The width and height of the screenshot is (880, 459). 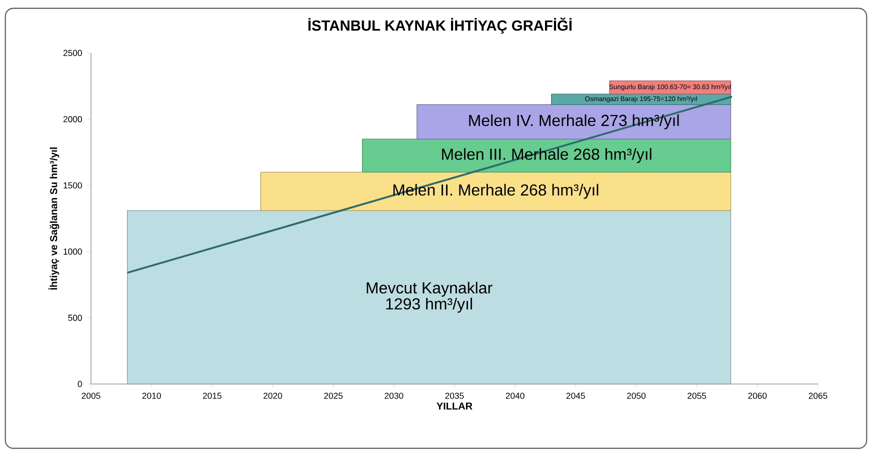 What do you see at coordinates (429, 297) in the screenshot?
I see `series-label: Mevcut Kaynaklar 1293 hm³/yıl` at bounding box center [429, 297].